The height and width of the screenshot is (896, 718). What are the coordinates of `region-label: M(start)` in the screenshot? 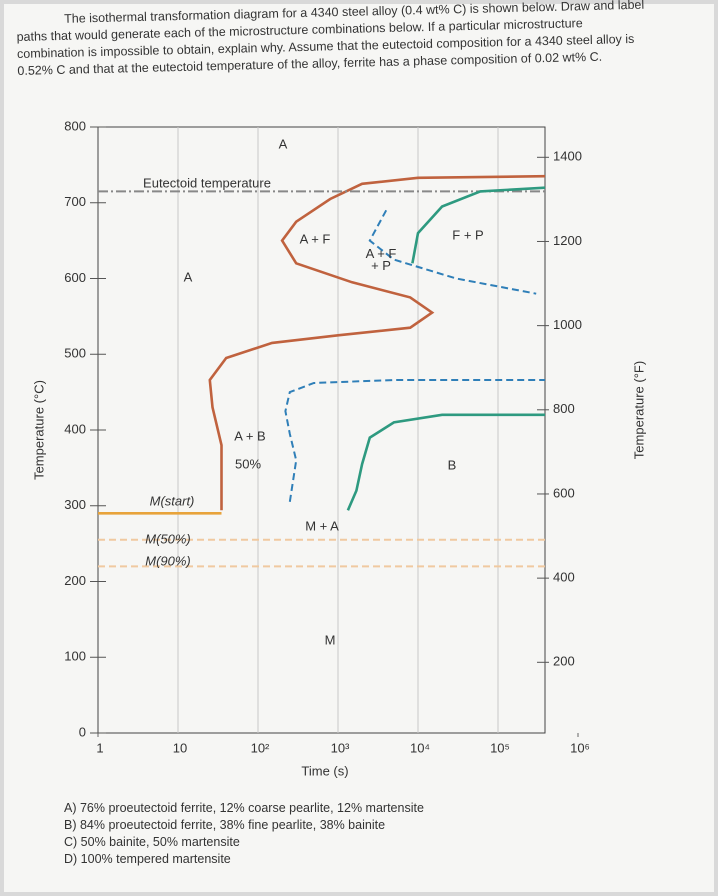 It's located at (172, 500).